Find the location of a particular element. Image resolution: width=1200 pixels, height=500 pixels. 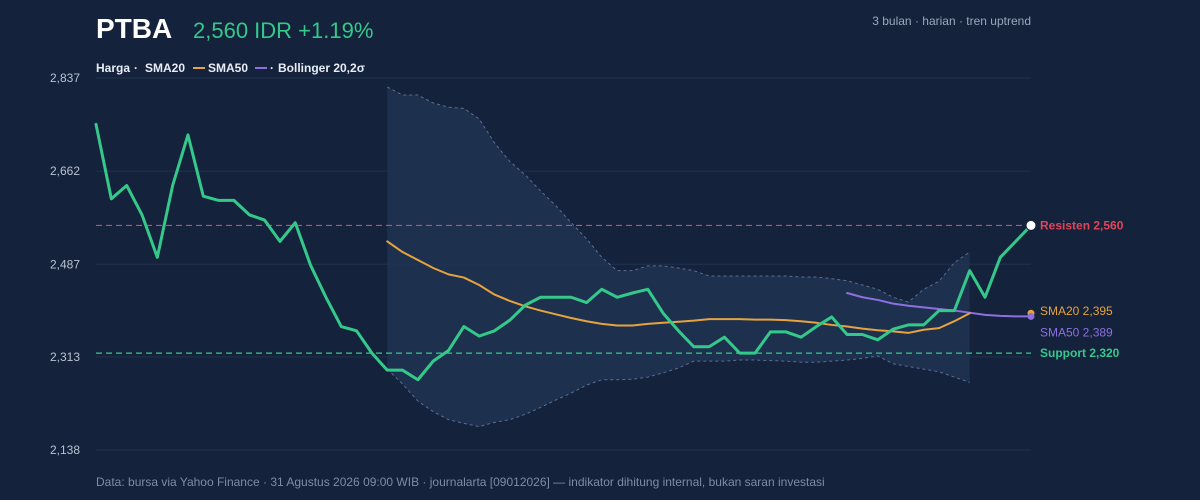

sma20-end-label: SMA20 2,395 is located at coordinates (1076, 311).